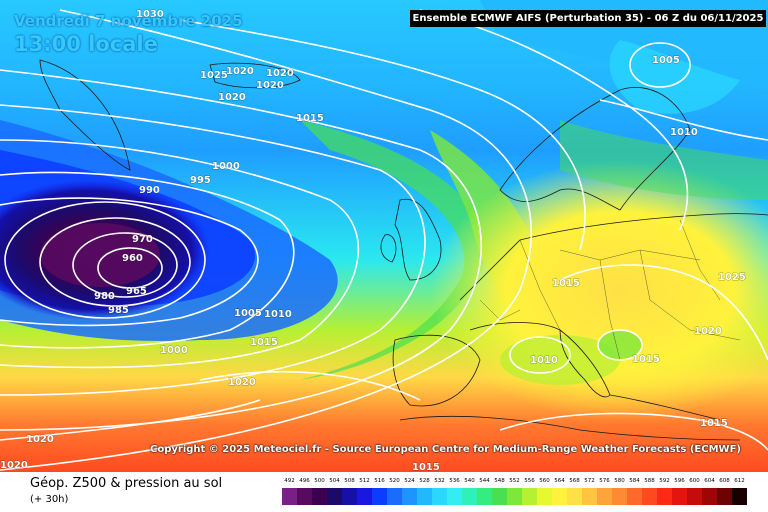 The image size is (768, 512). I want to click on isobar-label: 960, so click(132, 258).